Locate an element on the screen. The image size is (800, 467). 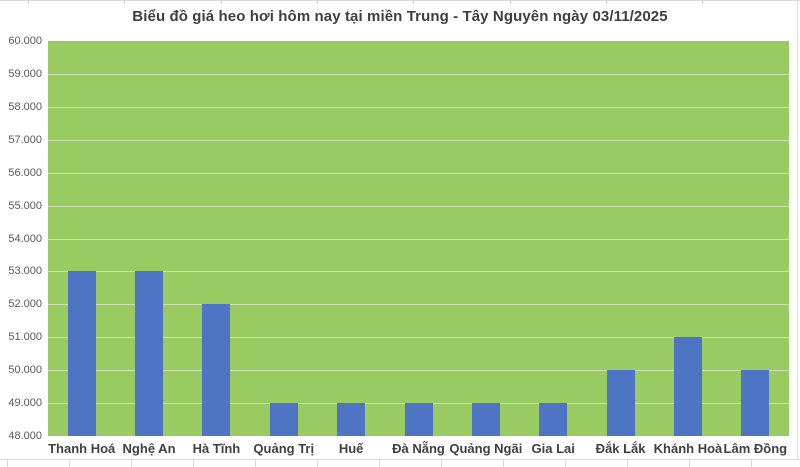
x-tick-label: Khánh Hoà is located at coordinates (688, 448).